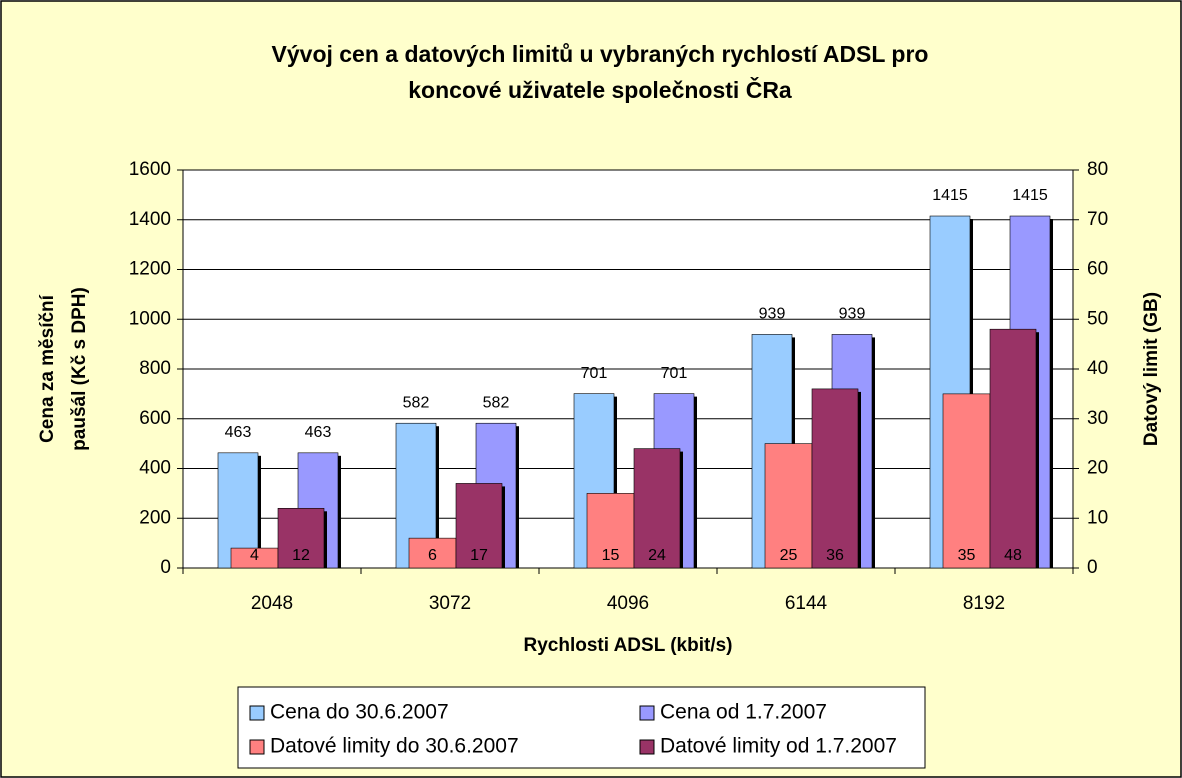  What do you see at coordinates (789, 555) in the screenshot?
I see `data-label: 25` at bounding box center [789, 555].